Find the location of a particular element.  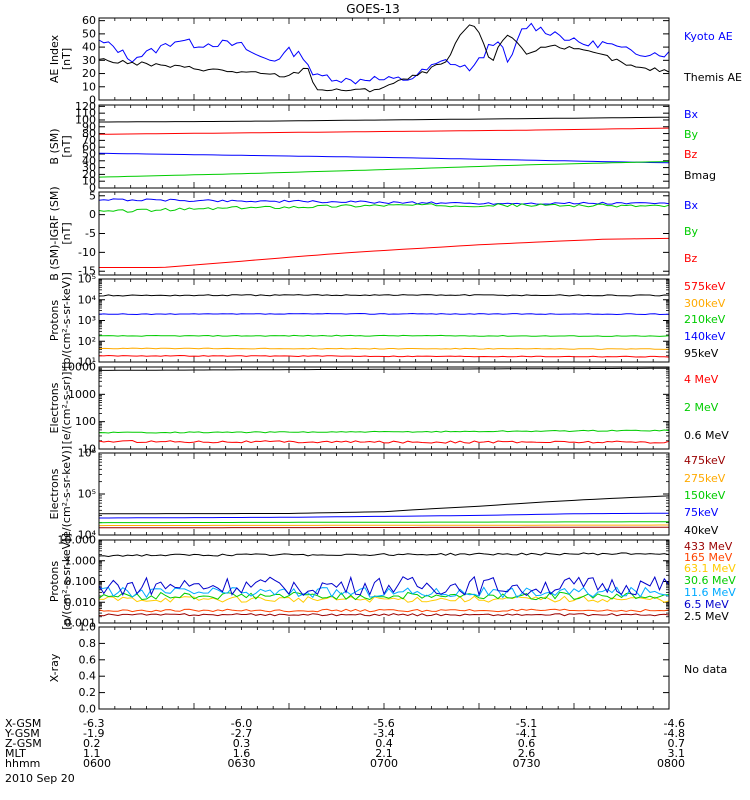

y-tick-label: 60 is located at coordinates (89, 20).